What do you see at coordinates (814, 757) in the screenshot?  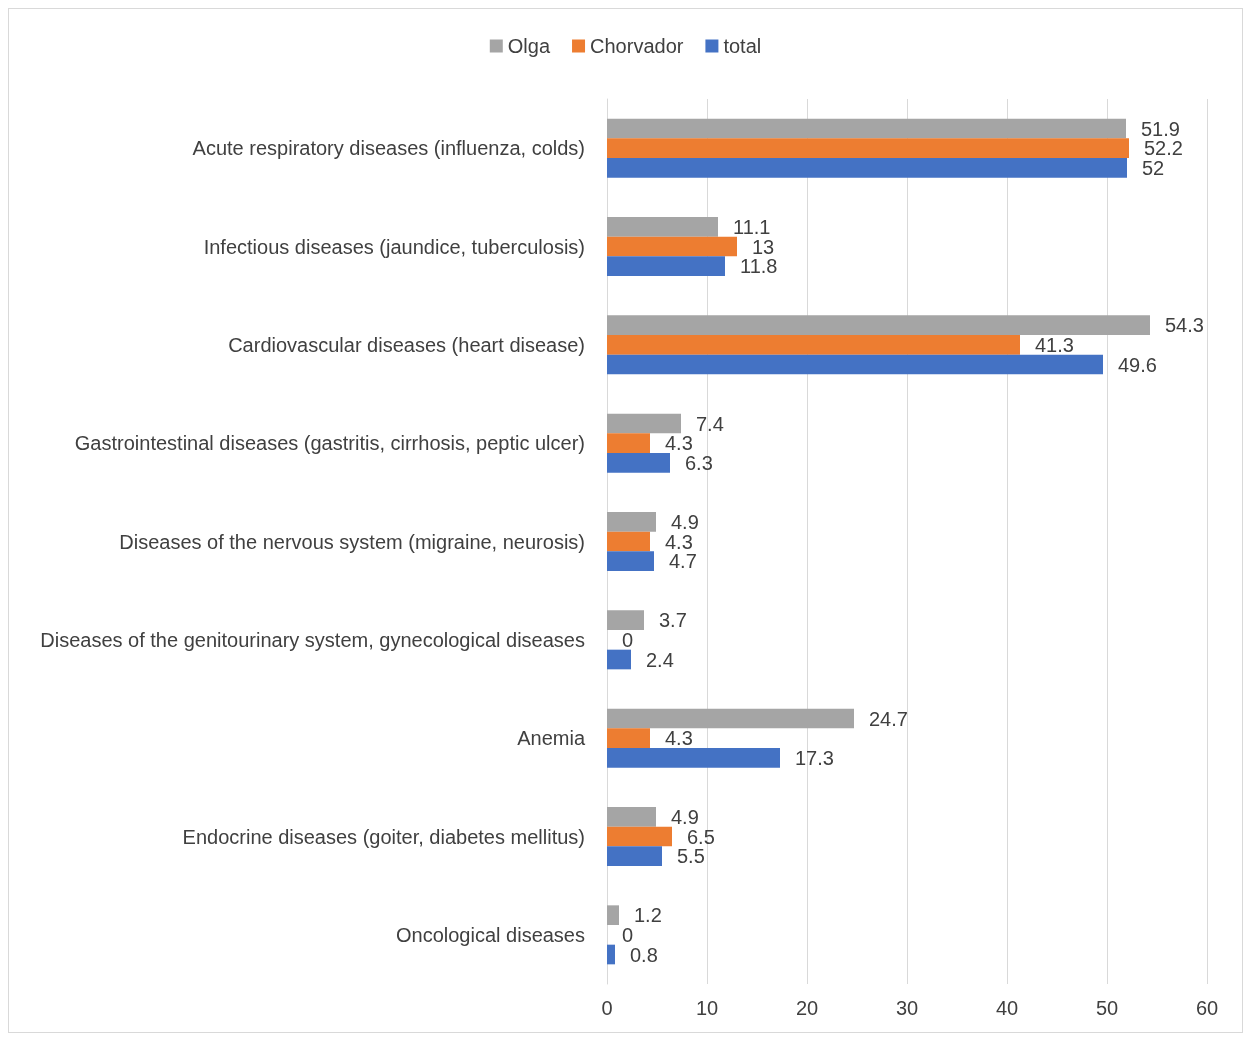 I see `data-label: 17.3` at bounding box center [814, 757].